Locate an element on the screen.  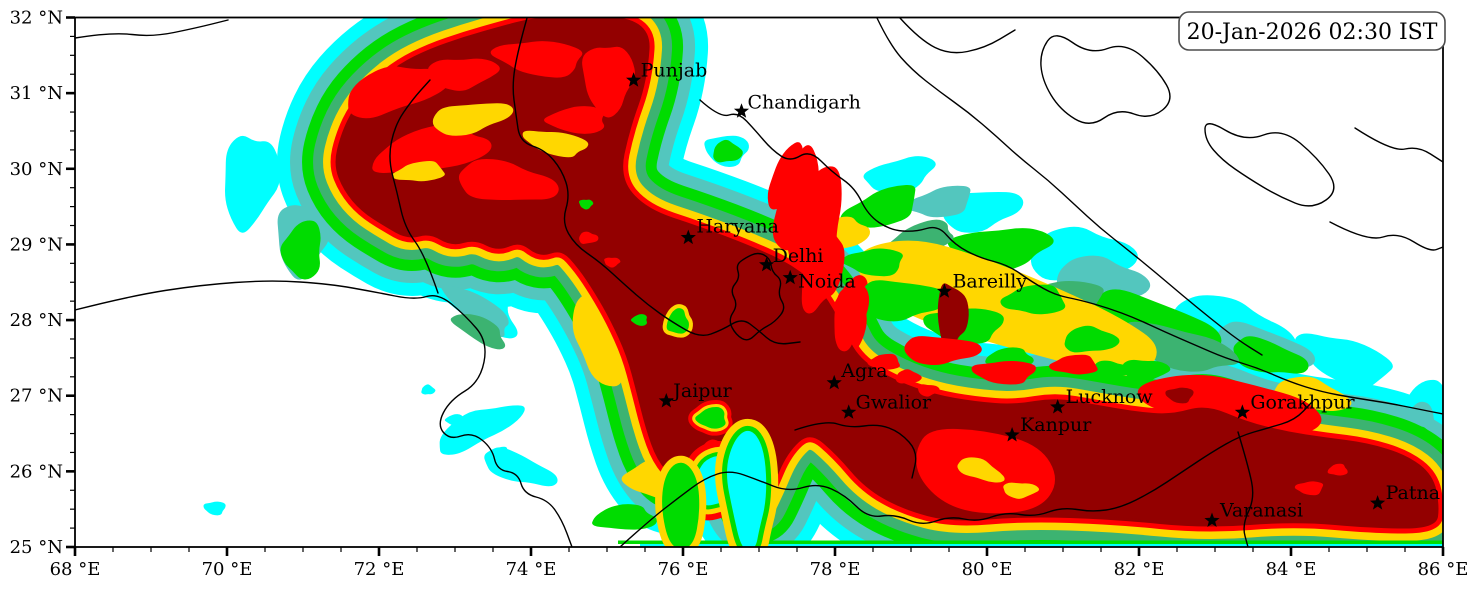
city-marker-varanasi: Varanasi is located at coordinates (1253, 513).